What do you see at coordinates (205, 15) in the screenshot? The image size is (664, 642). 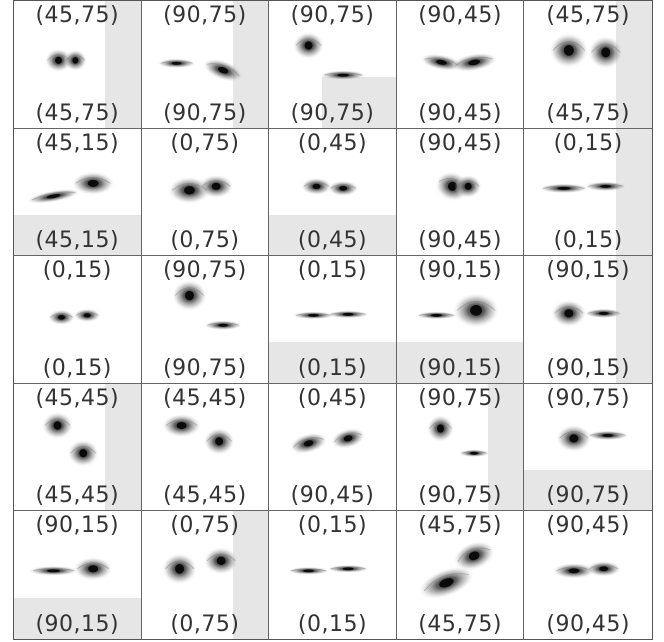 I see `panel-label-top: (90,75)` at bounding box center [205, 15].